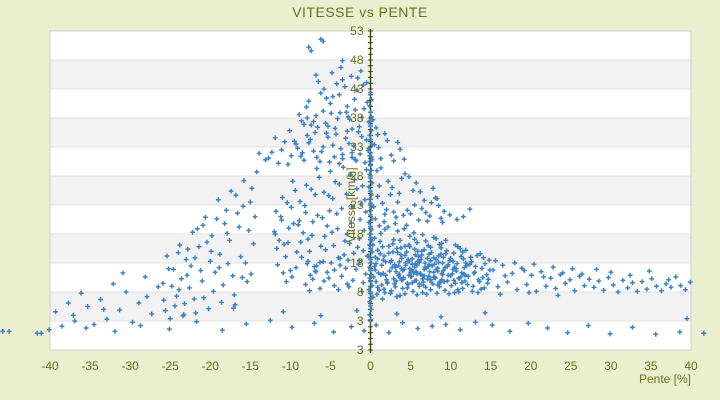 This screenshot has width=720, height=400. Describe the element at coordinates (651, 366) in the screenshot. I see `x-tick-label: 35` at that location.